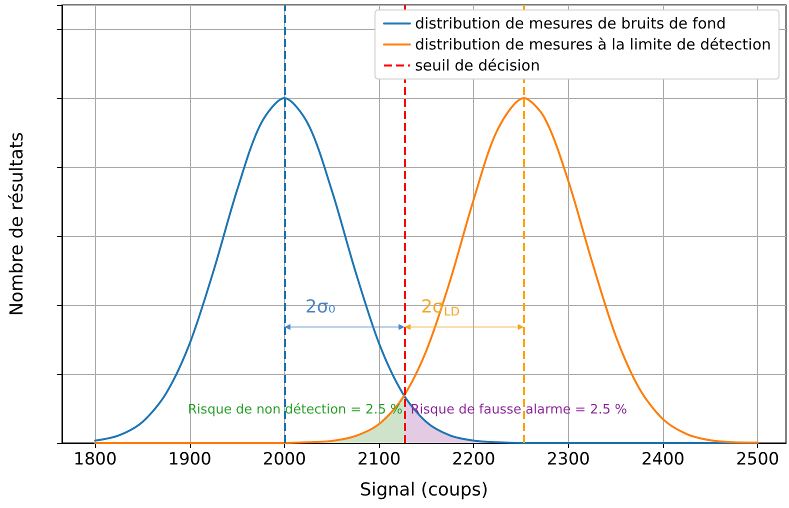 This screenshot has height=508, width=789. What do you see at coordinates (474, 460) in the screenshot?
I see `x-tick-label: 2200` at bounding box center [474, 460].